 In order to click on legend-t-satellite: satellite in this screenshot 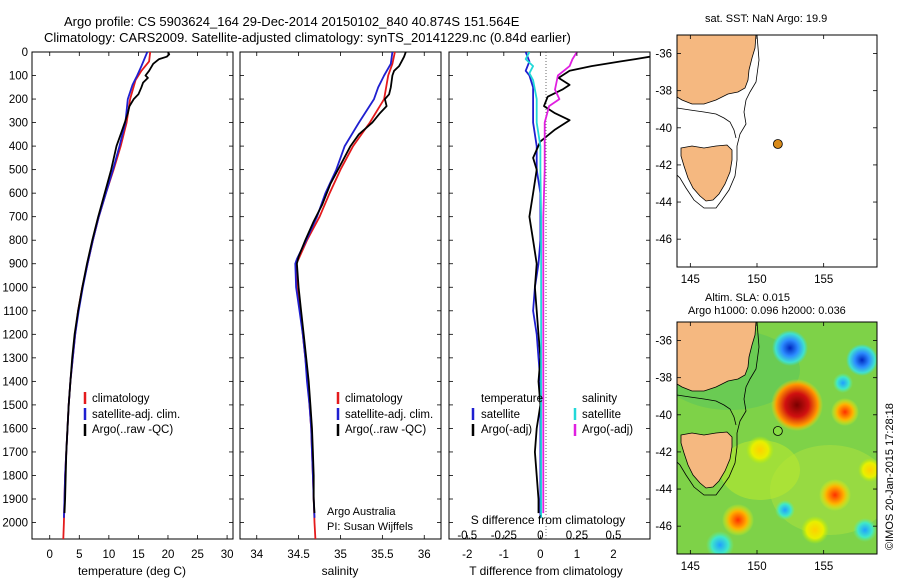, I will do `click(500, 415)`.